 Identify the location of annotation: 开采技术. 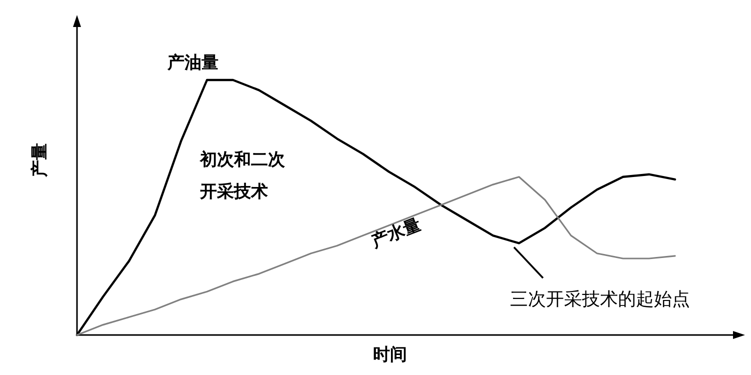
(233, 191).